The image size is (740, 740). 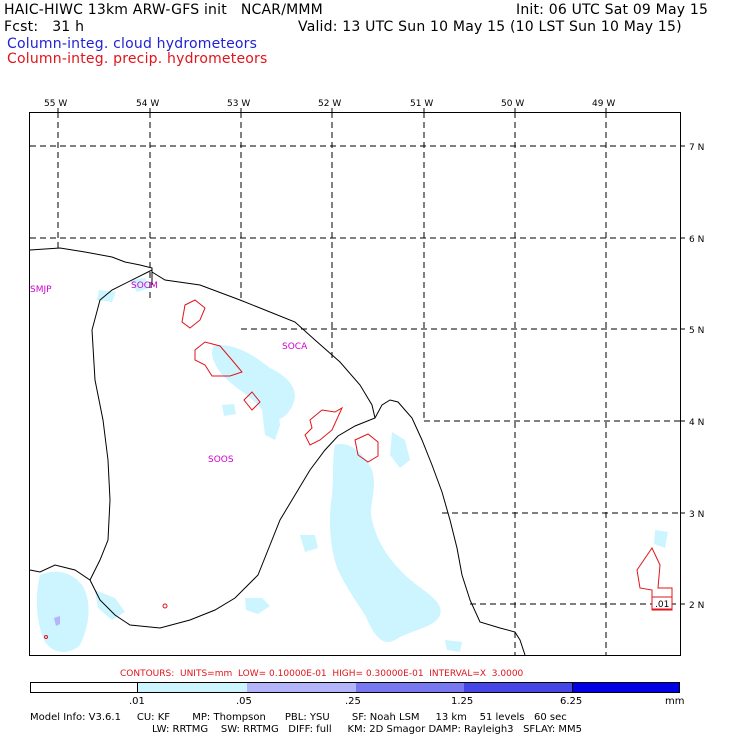 I want to click on legend-label: .01, so click(x=137, y=701).